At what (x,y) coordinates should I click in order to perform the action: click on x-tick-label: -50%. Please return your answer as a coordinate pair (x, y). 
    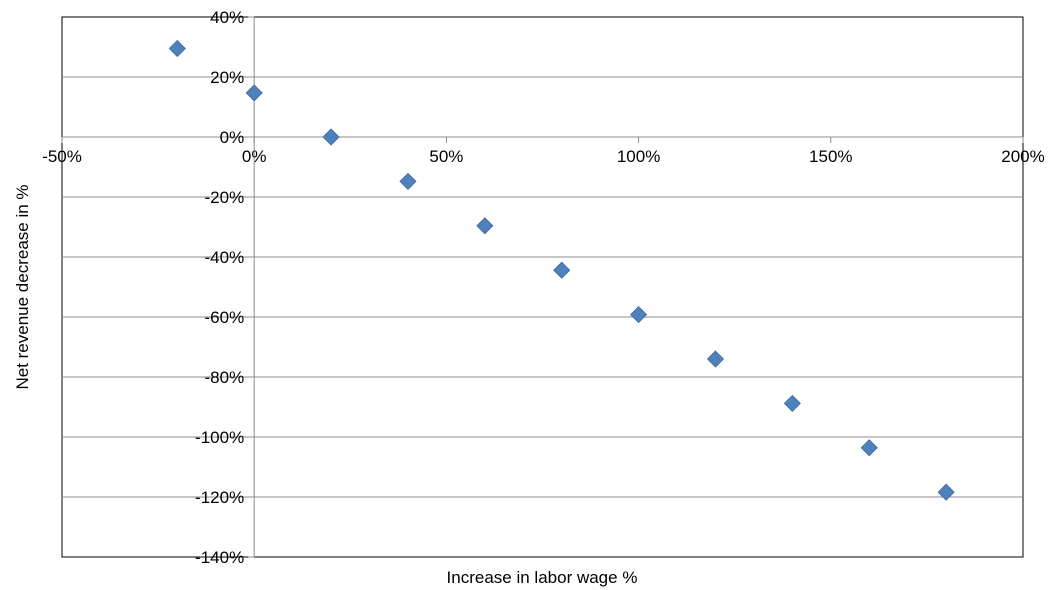
    Looking at the image, I should click on (62, 156).